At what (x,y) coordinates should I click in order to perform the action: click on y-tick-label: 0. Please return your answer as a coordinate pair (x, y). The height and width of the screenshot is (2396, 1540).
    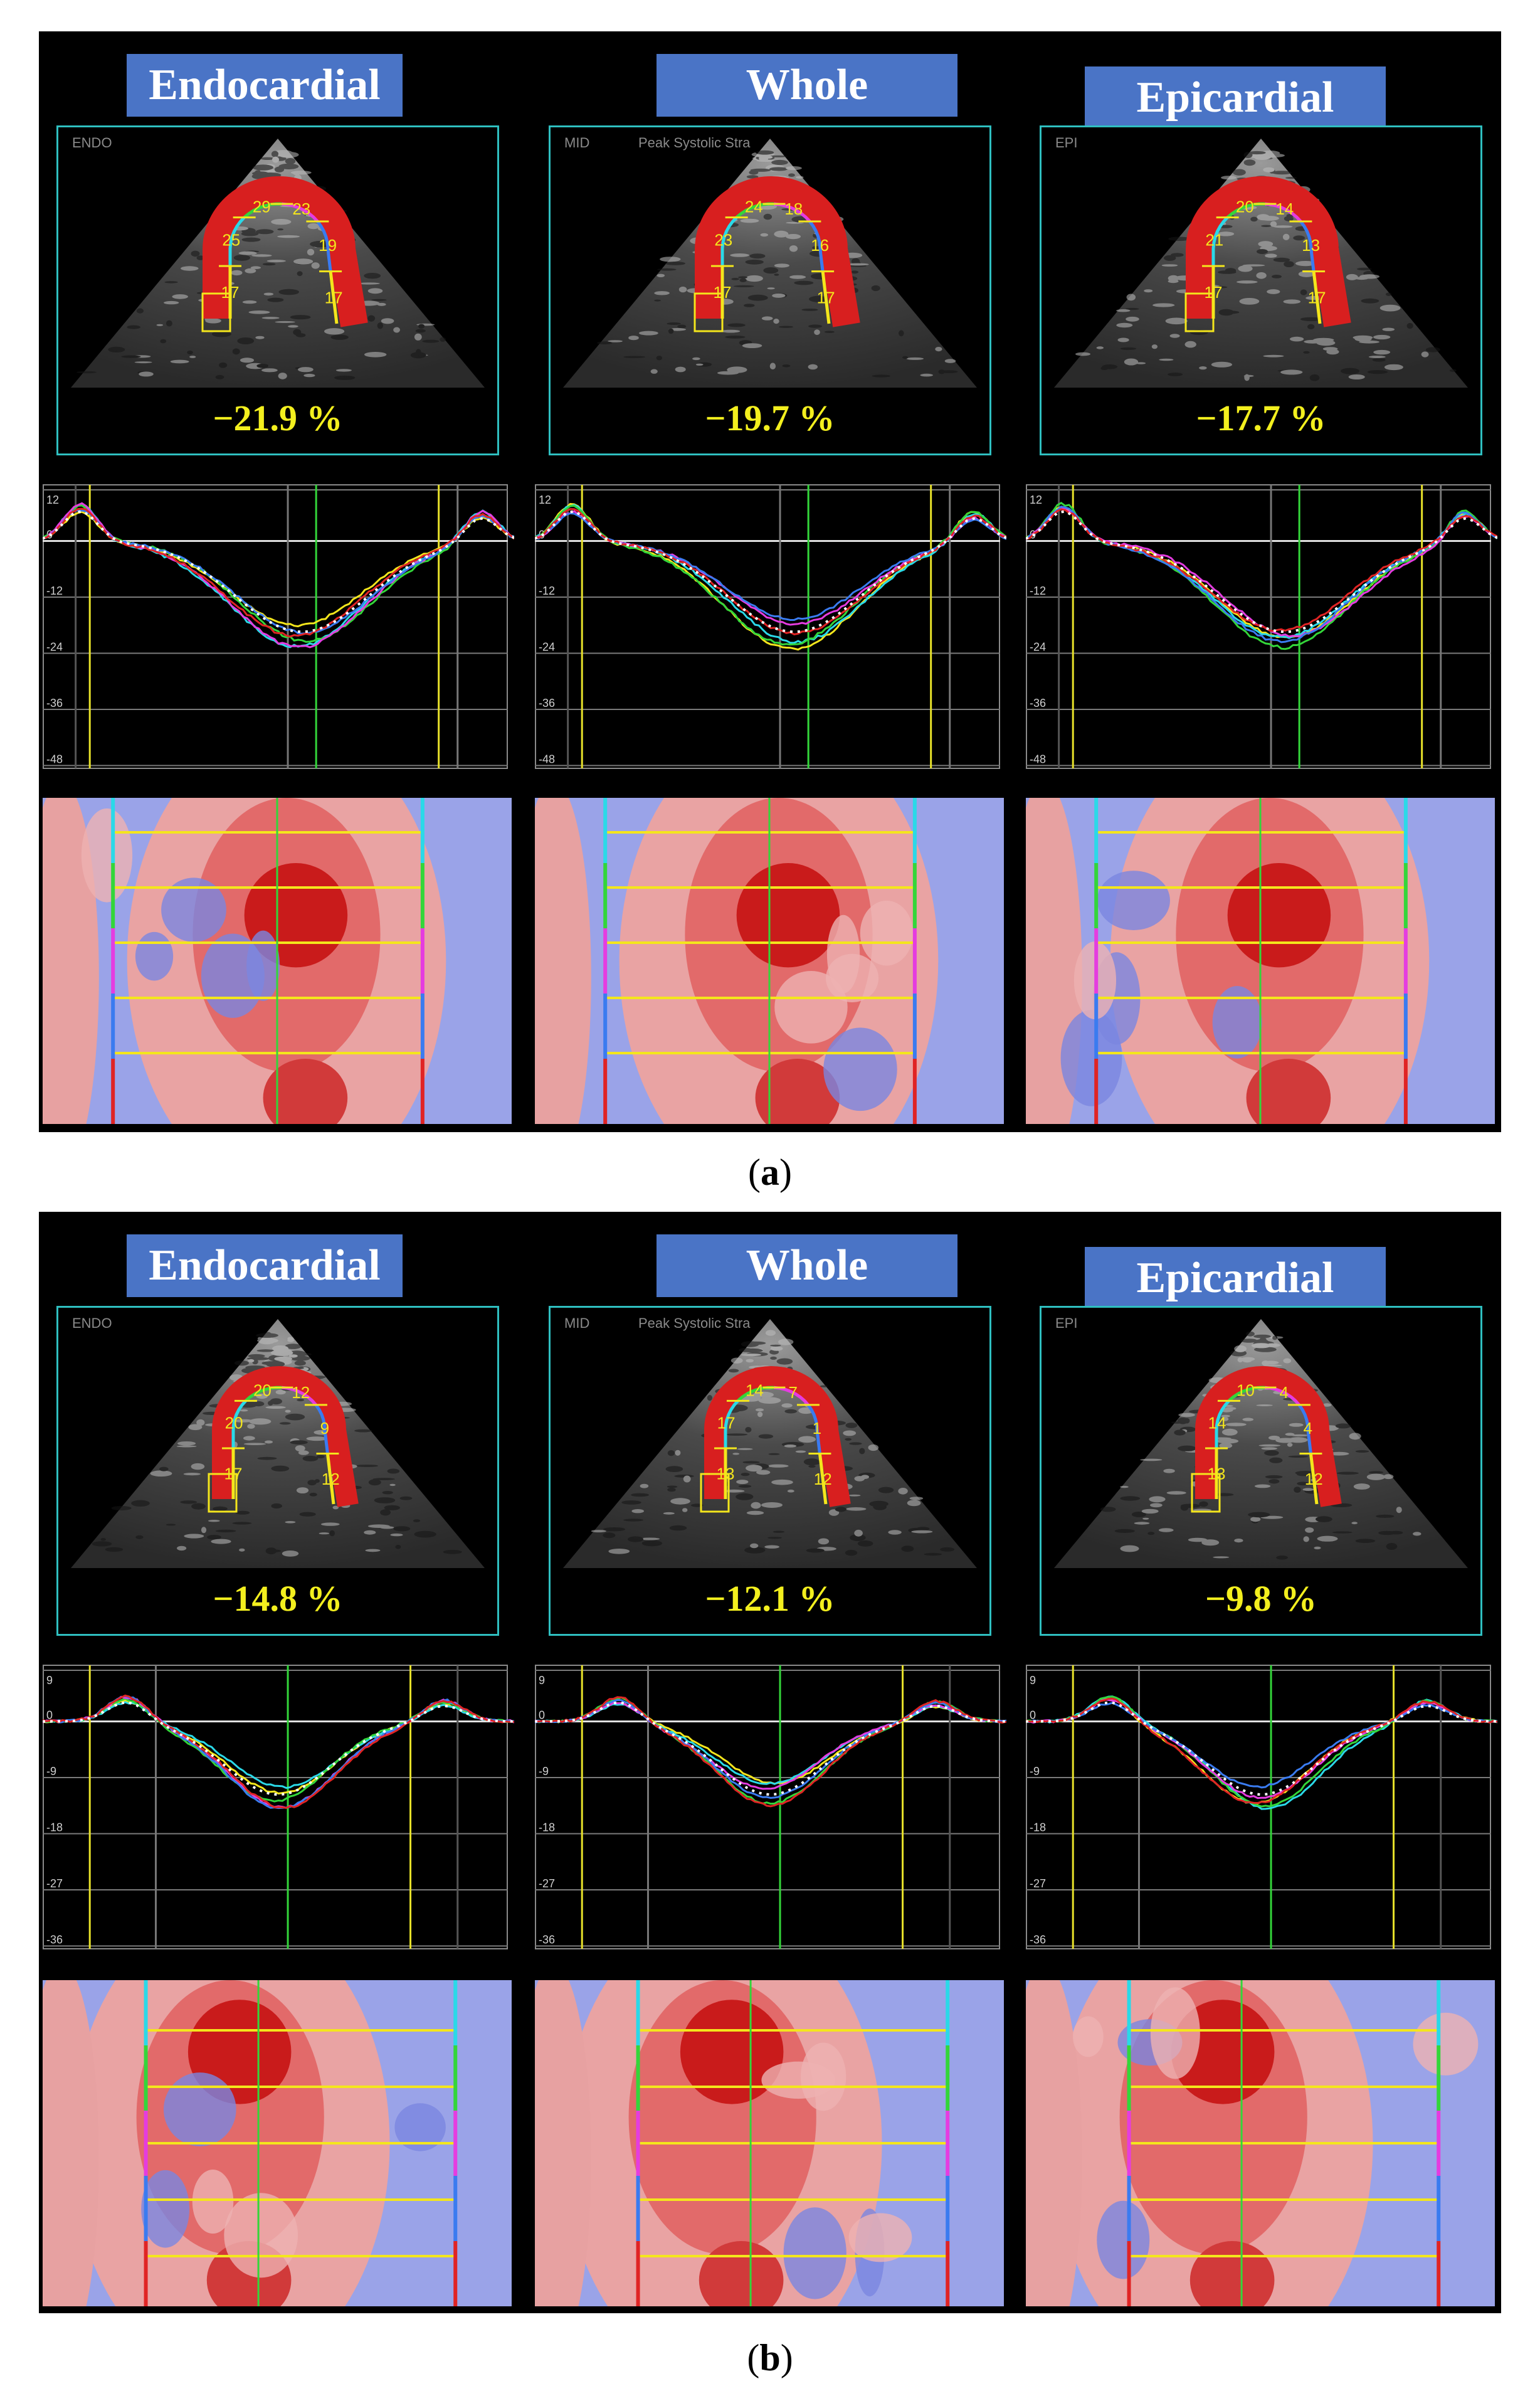
    Looking at the image, I should click on (542, 1716).